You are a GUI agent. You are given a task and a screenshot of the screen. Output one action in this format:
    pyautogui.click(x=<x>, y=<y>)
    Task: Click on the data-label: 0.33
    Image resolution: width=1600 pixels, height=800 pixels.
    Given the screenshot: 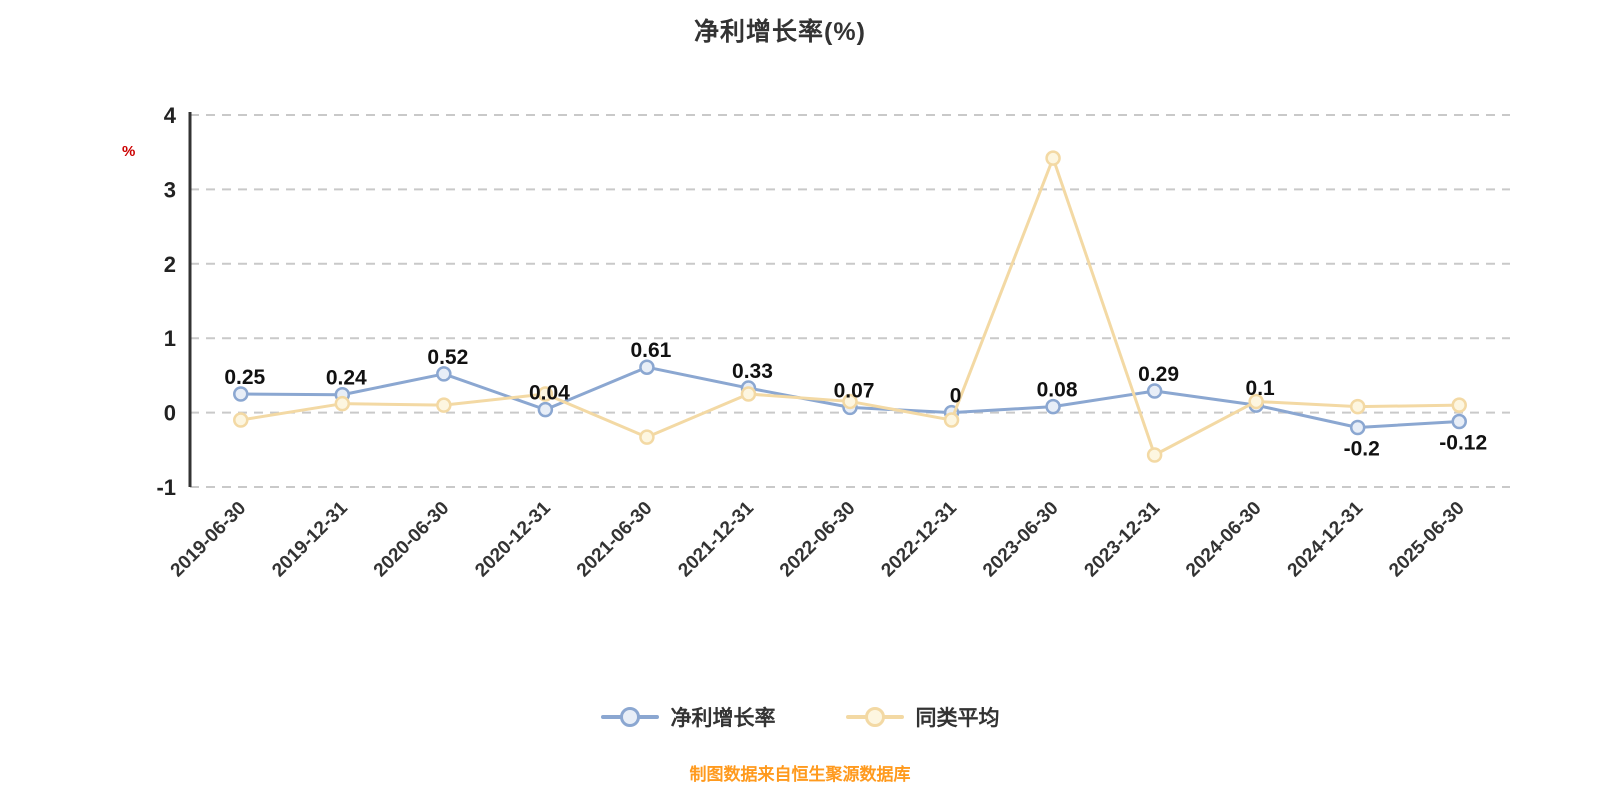 What is the action you would take?
    pyautogui.click(x=752, y=371)
    